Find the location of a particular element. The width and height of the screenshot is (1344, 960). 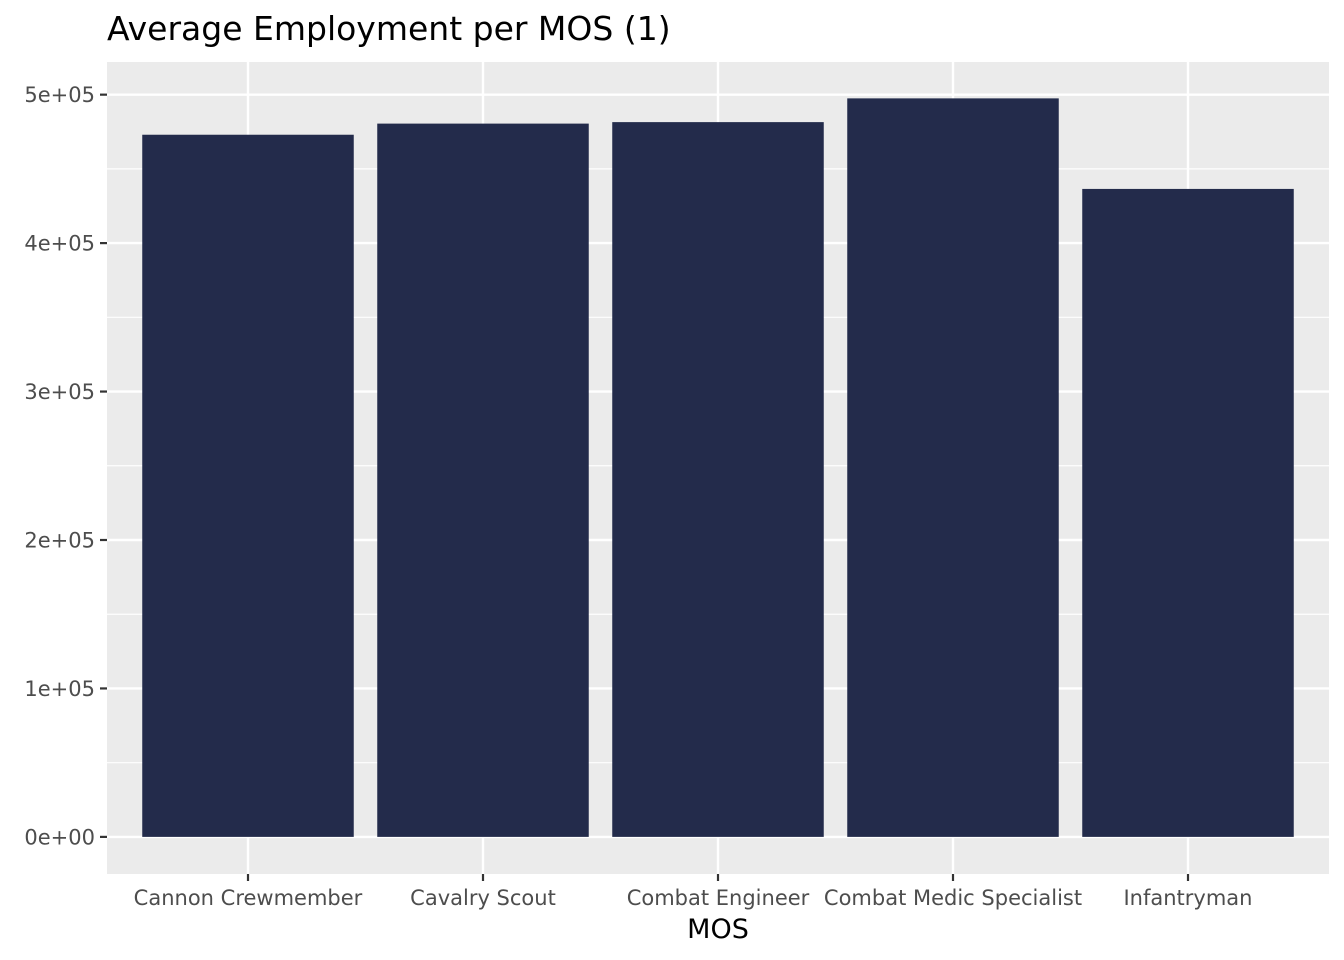

chart-title: Average Employment per MOS (1) is located at coordinates (389, 28).